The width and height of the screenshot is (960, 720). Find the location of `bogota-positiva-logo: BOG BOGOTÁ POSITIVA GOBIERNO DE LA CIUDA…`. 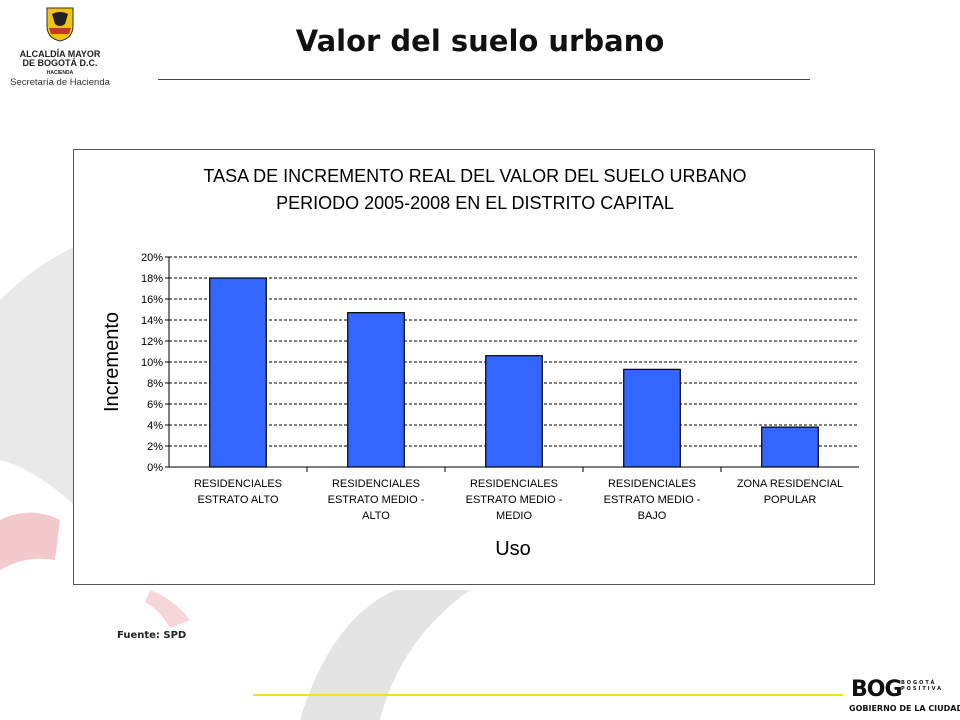

bogota-positiva-logo: BOG BOGOTÁ POSITIVA GOBIERNO DE LA CIUDA… is located at coordinates (903, 696).